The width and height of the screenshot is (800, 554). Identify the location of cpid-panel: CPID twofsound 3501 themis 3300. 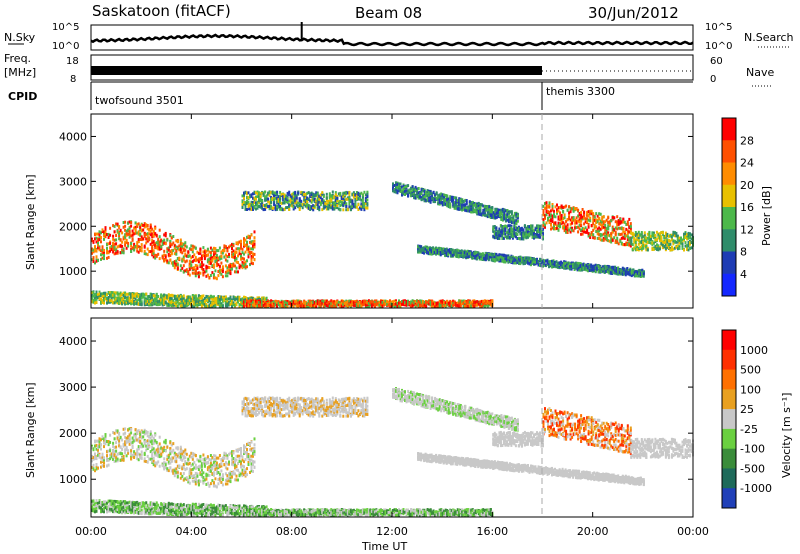
(350, 95).